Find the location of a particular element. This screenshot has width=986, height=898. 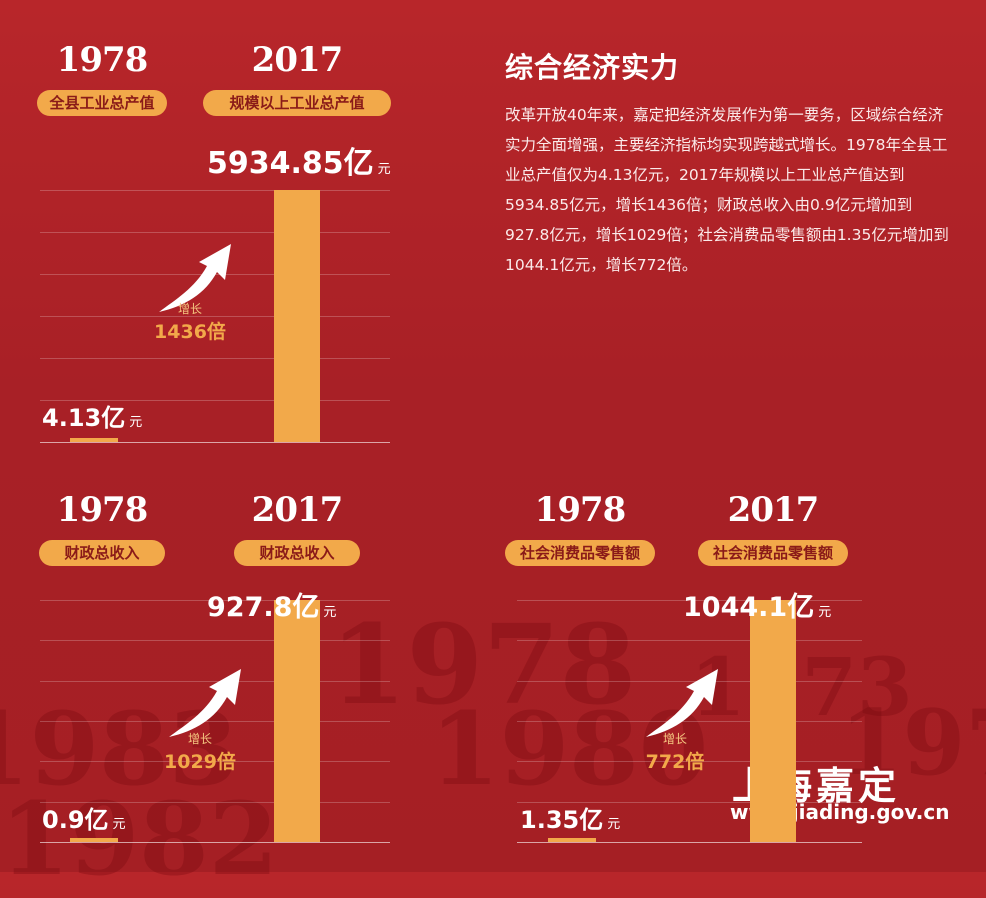

data-label: 5934.85亿元 is located at coordinates (299, 160).